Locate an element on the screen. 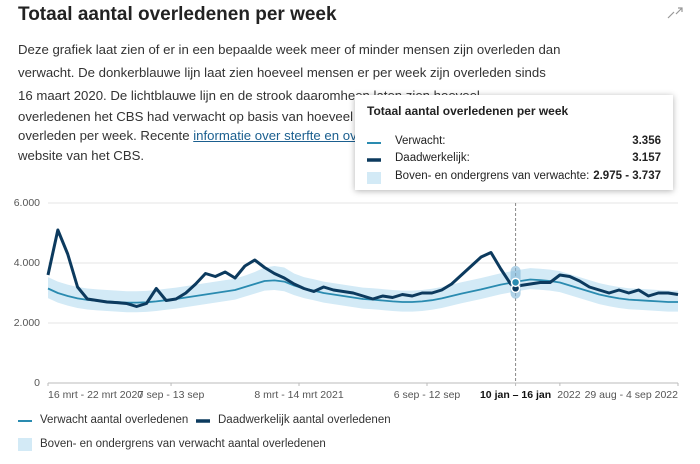 The width and height of the screenshot is (700, 464). legend-label: Verwacht aantal overledenen is located at coordinates (114, 420).